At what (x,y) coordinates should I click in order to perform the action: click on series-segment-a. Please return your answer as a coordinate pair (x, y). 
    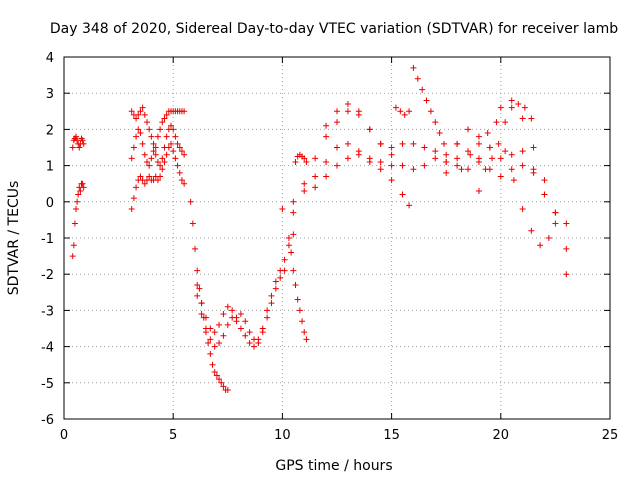
    Looking at the image, I should click on (78, 142).